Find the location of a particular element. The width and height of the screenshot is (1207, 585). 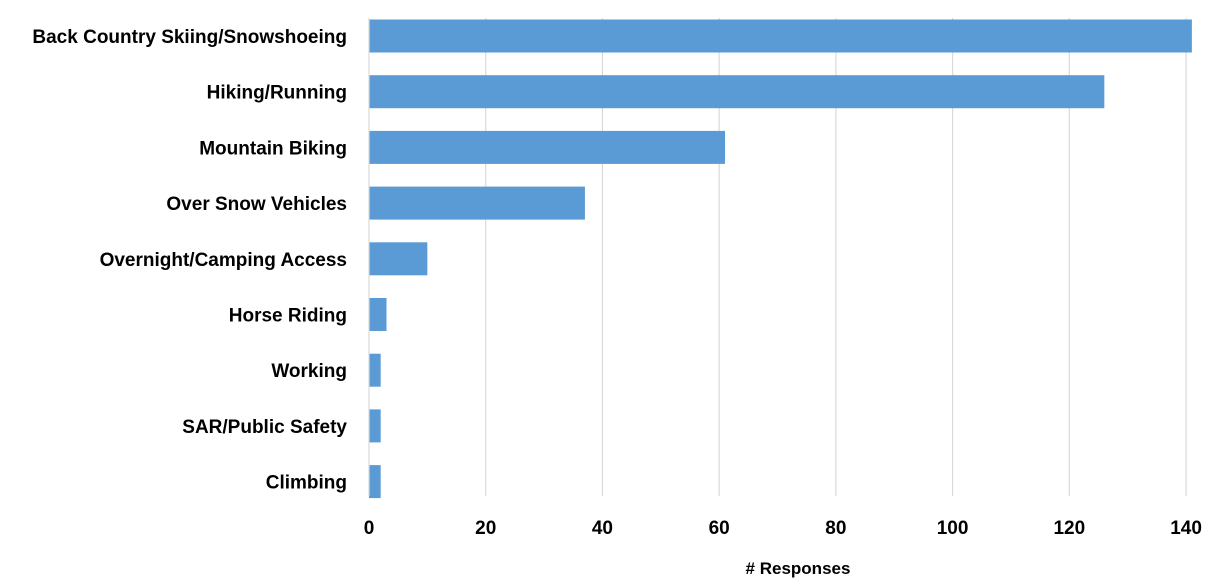

x-tick-label: 20 is located at coordinates (485, 528).